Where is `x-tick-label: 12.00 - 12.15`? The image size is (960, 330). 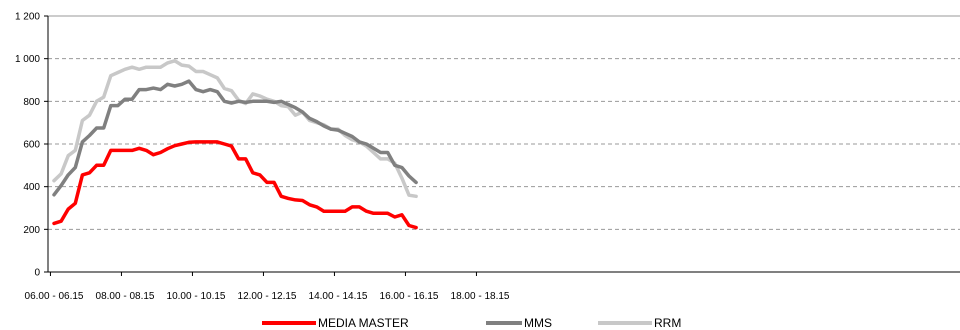 x-tick-label: 12.00 - 12.15 is located at coordinates (267, 296).